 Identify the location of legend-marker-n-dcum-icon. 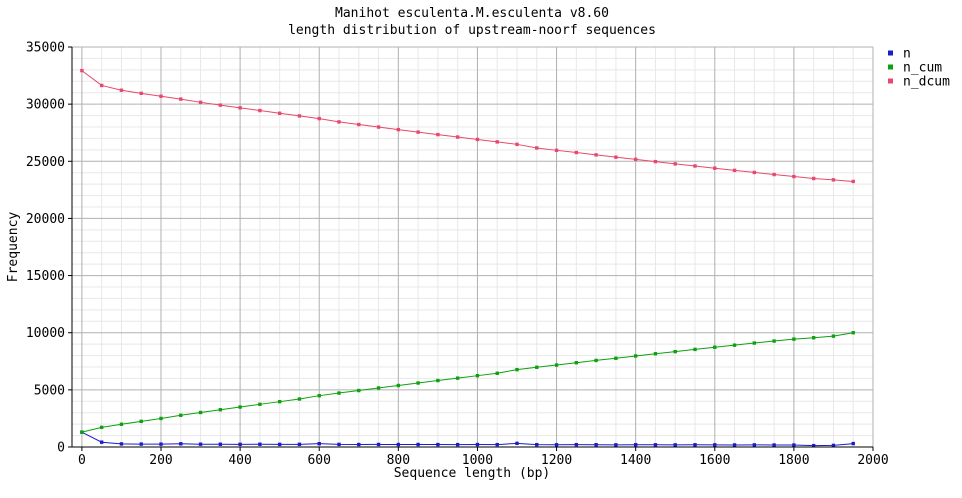
(890, 81).